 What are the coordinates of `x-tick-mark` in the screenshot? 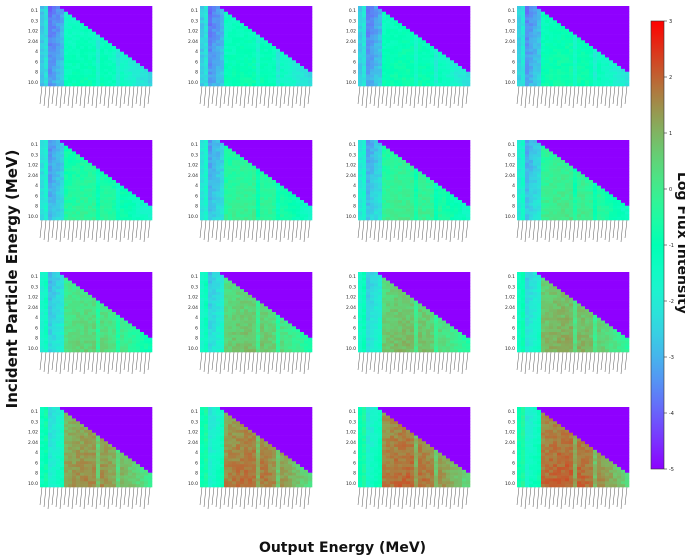 It's located at (41, 229).